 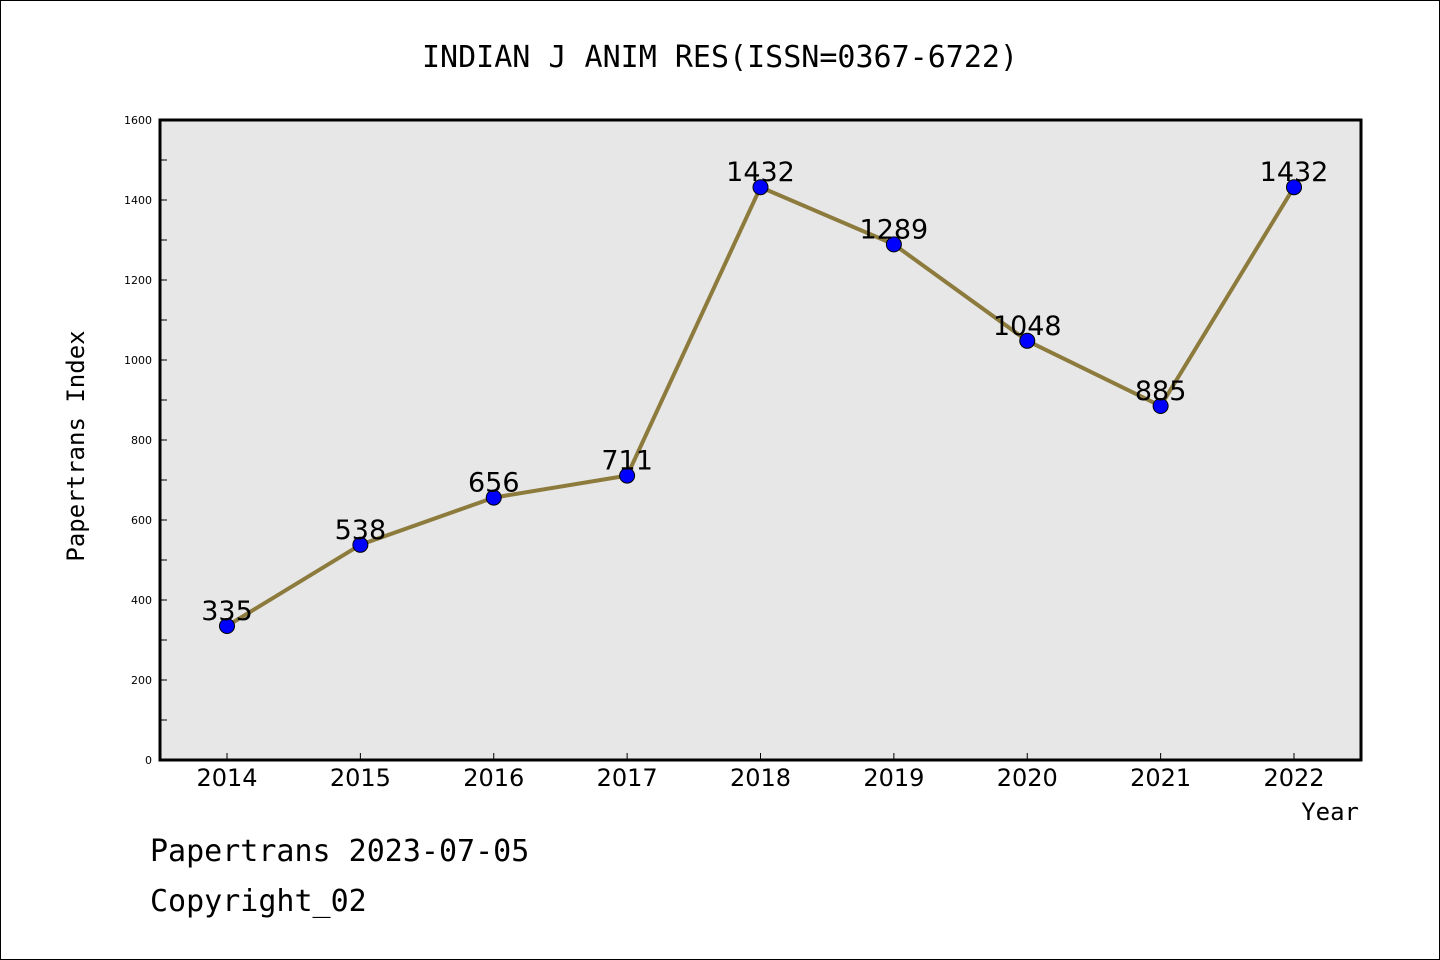 I want to click on y-tick-label: 600, so click(x=141, y=520).